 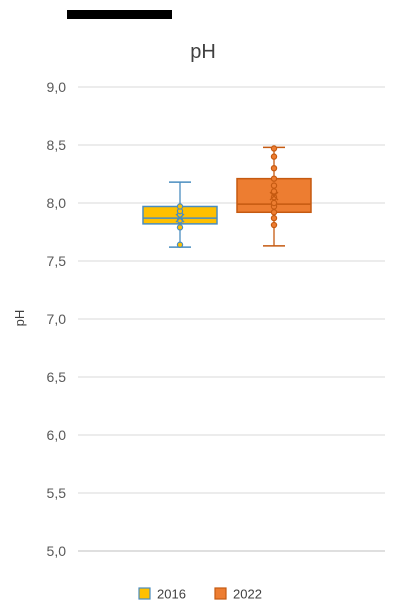 What do you see at coordinates (200, 594) in the screenshot?
I see `legend: 2016 2022` at bounding box center [200, 594].